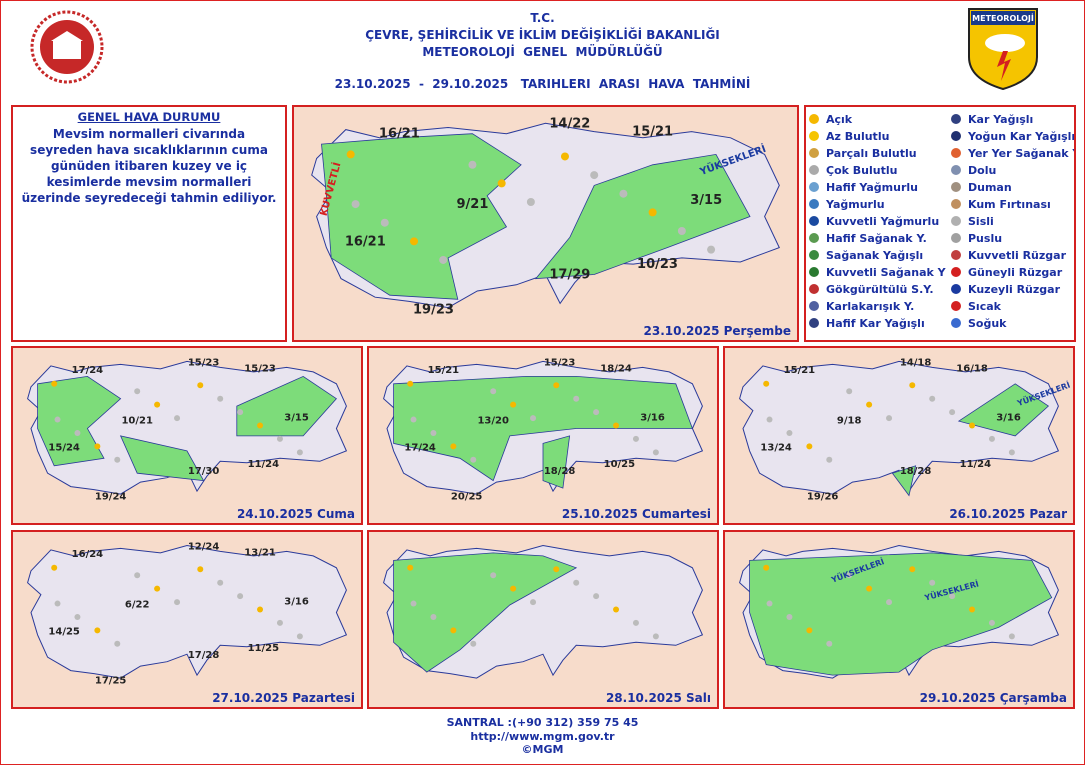 The height and width of the screenshot is (765, 1085). What do you see at coordinates (717, 331) in the screenshot?
I see `map-date: 23.10.2025 Perşembe` at bounding box center [717, 331].